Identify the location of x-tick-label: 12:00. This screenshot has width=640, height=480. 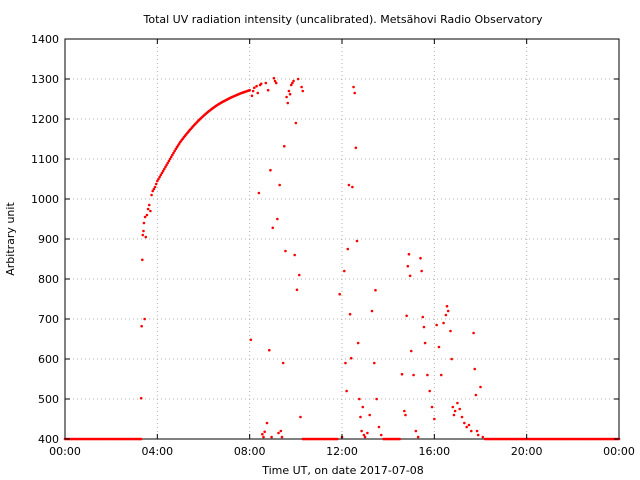
(342, 451).